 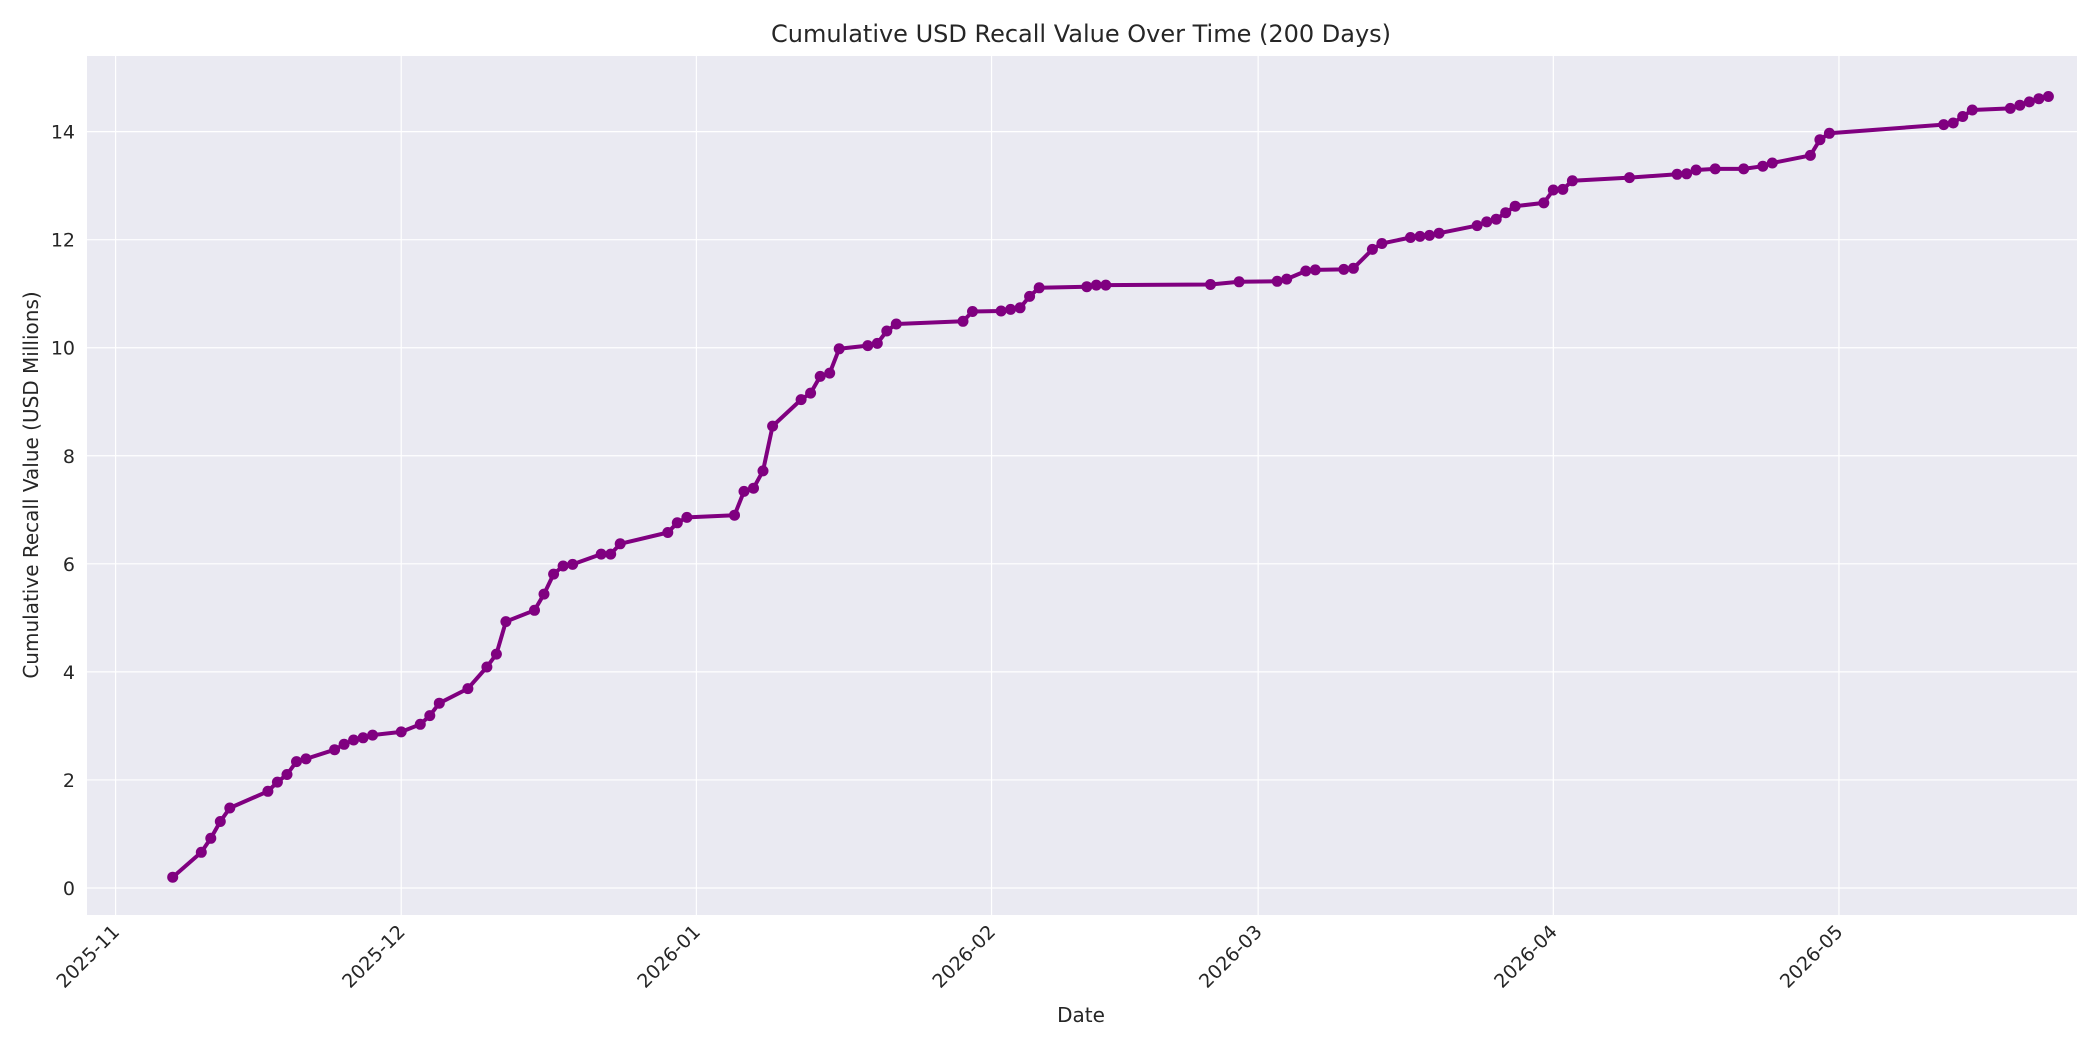 What do you see at coordinates (669, 957) in the screenshot?
I see `x-tick-label: 2026-01` at bounding box center [669, 957].